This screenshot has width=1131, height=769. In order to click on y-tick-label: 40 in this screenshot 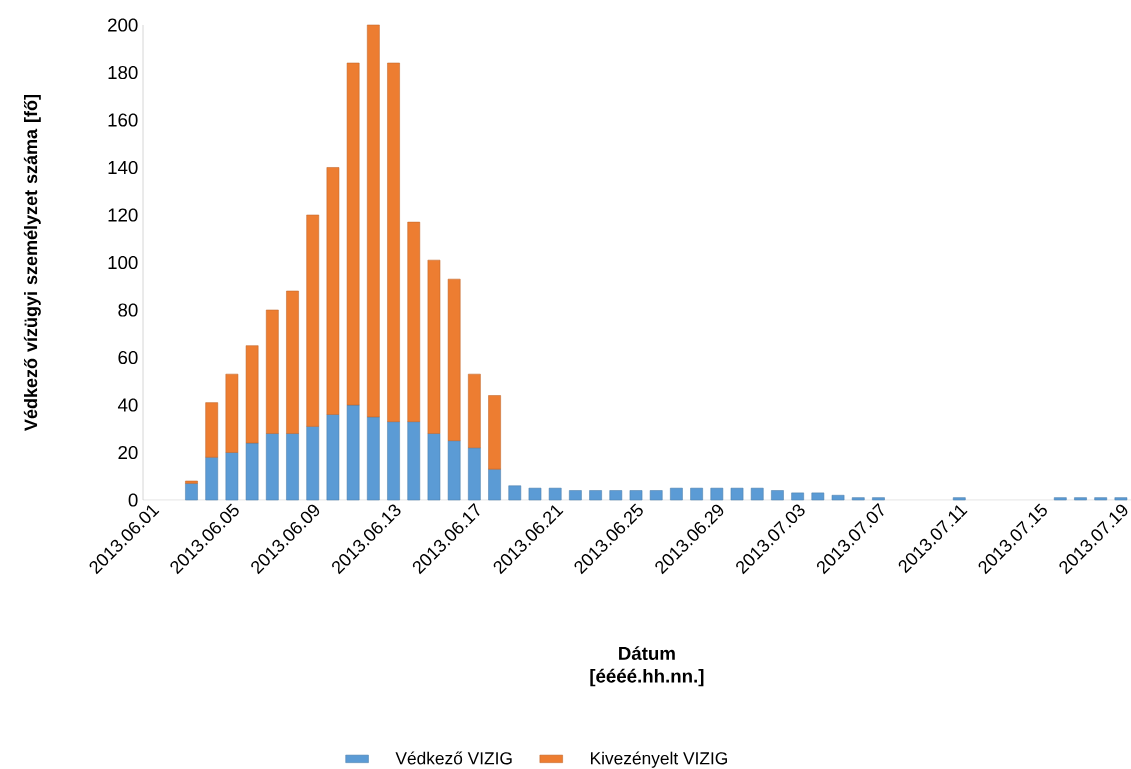, I will do `click(127, 405)`.